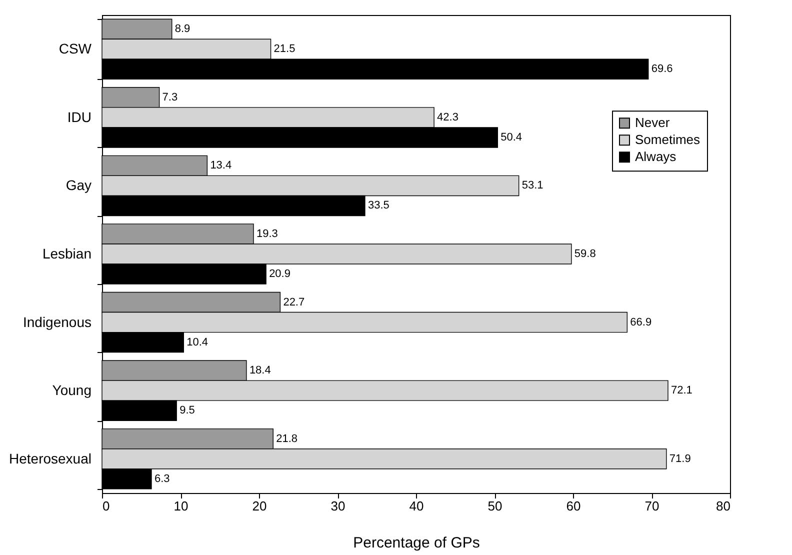  I want to click on x-tick-label: 60, so click(573, 506).